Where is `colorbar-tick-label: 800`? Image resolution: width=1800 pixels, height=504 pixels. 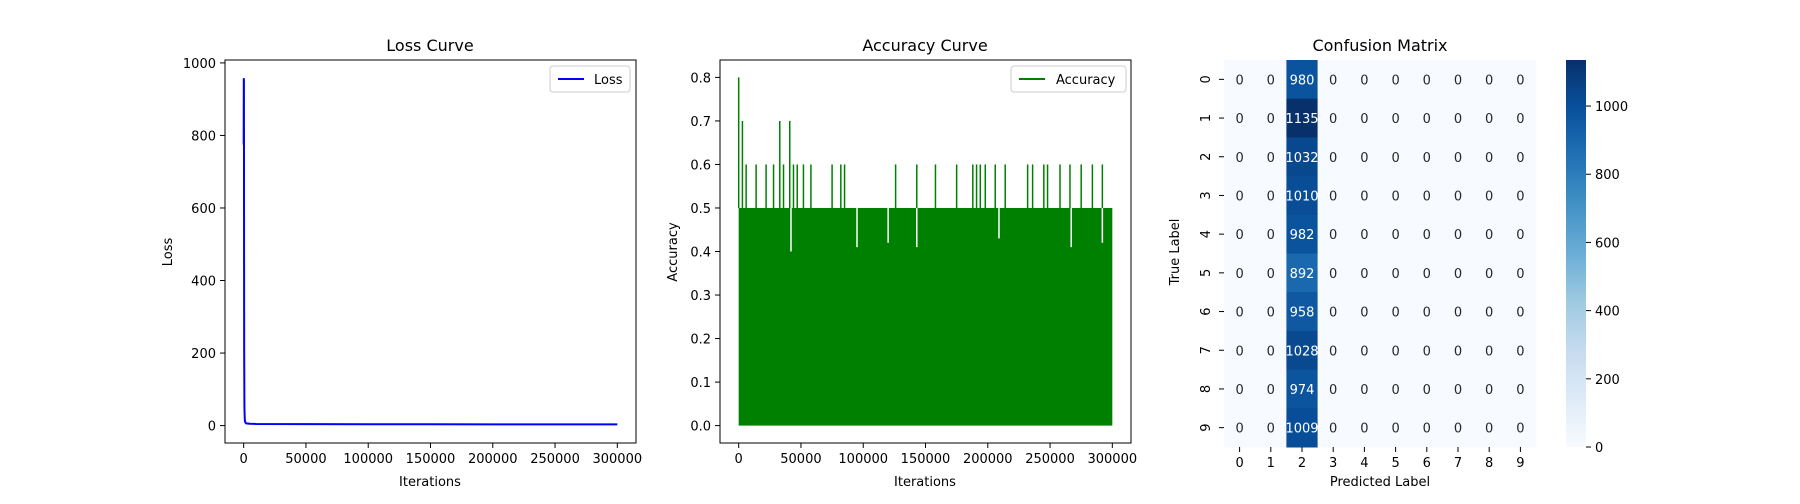 colorbar-tick-label: 800 is located at coordinates (1607, 175).